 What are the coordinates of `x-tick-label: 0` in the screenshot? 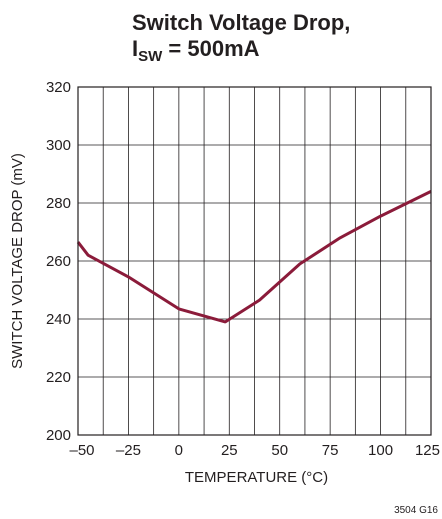 It's located at (179, 450).